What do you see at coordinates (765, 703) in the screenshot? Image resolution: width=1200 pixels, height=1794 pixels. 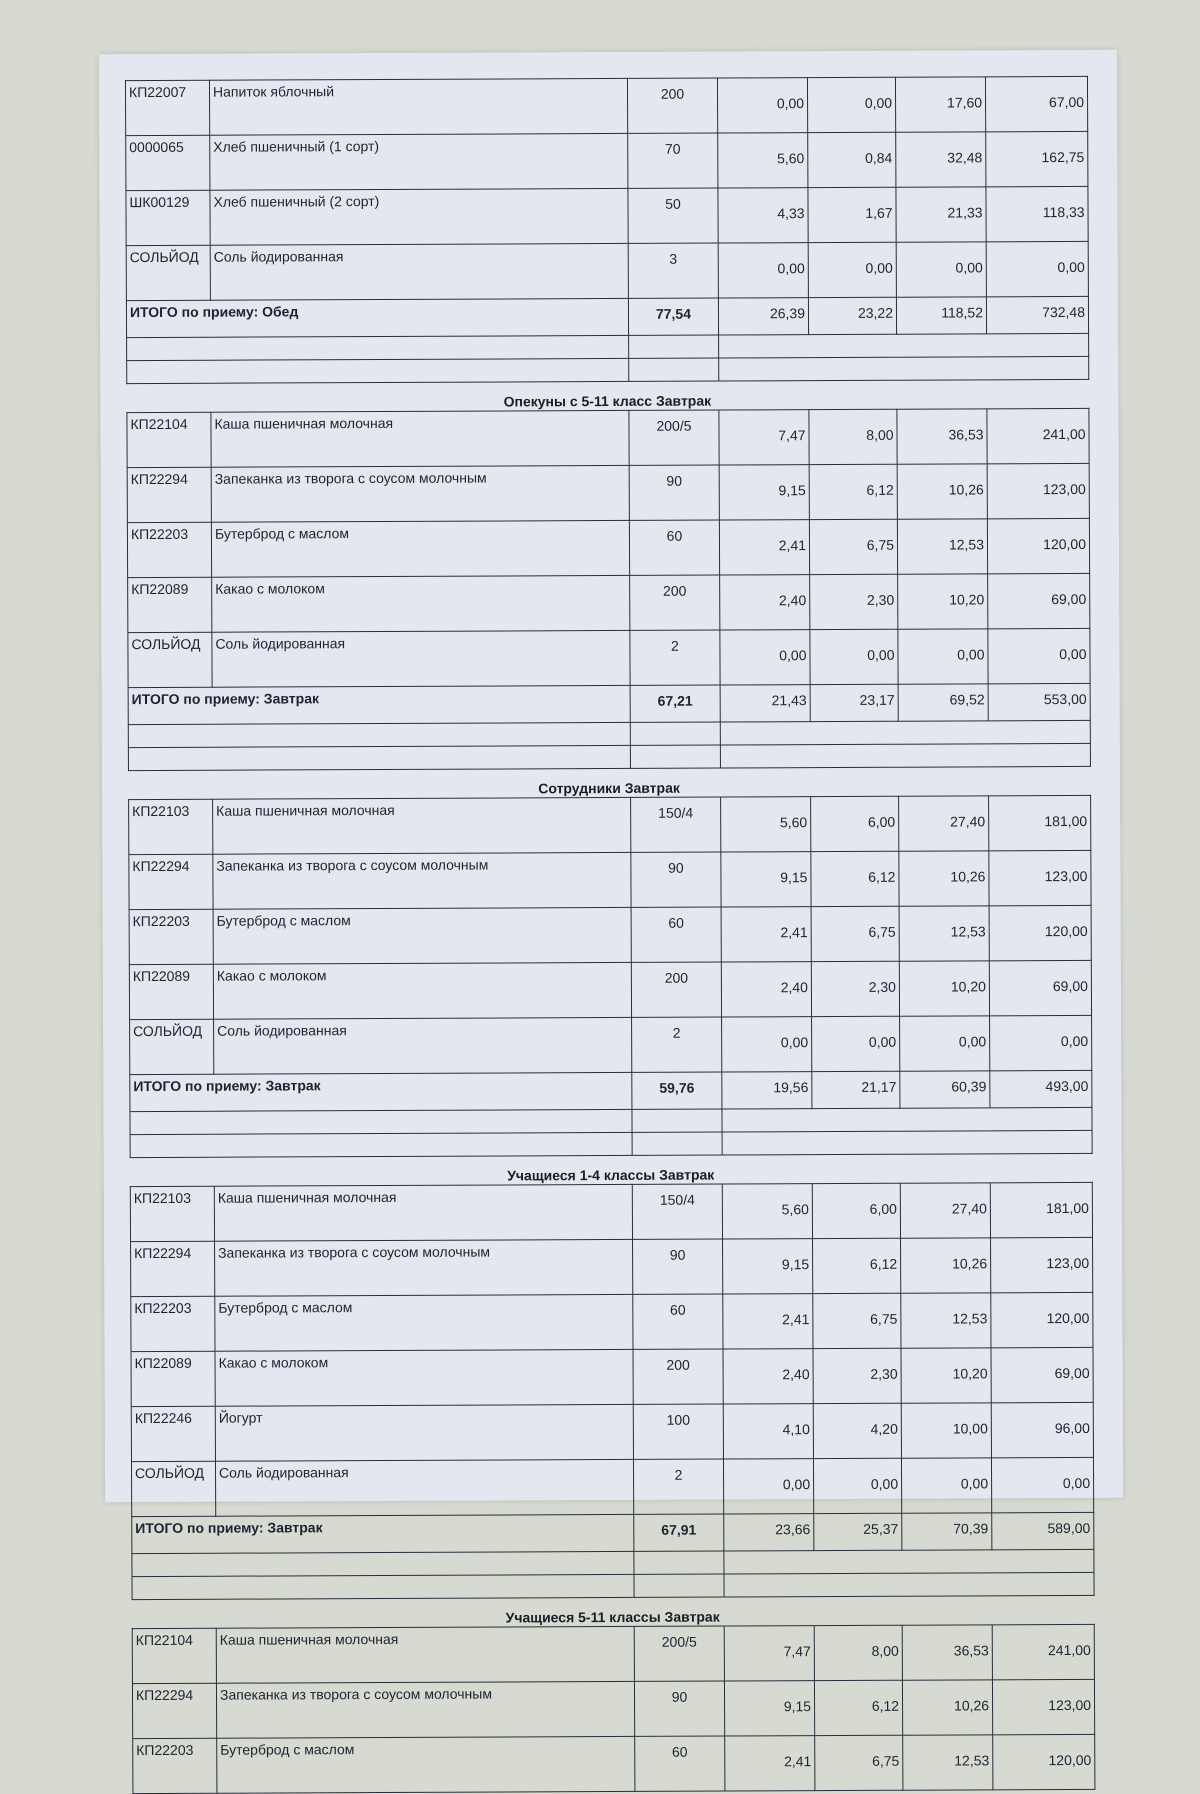 I see `total-proteins: 21,43` at bounding box center [765, 703].